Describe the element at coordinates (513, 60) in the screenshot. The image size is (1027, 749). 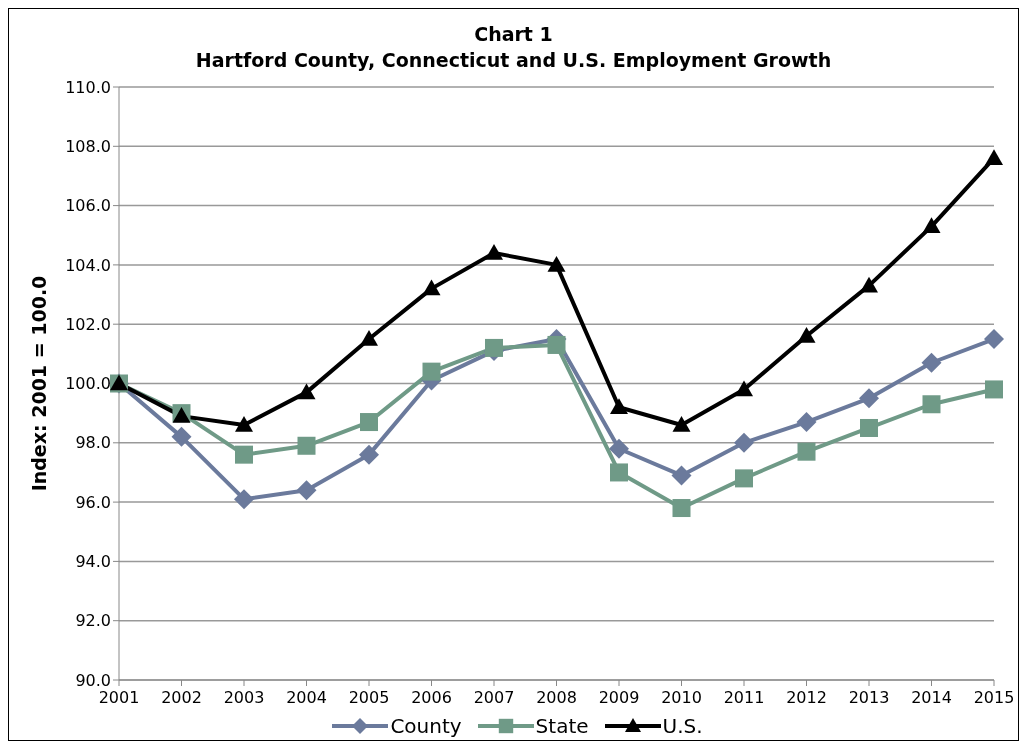
I see `chart-subtitle: Hartford County, Connecticut and U.S. Employment Growth` at that location.